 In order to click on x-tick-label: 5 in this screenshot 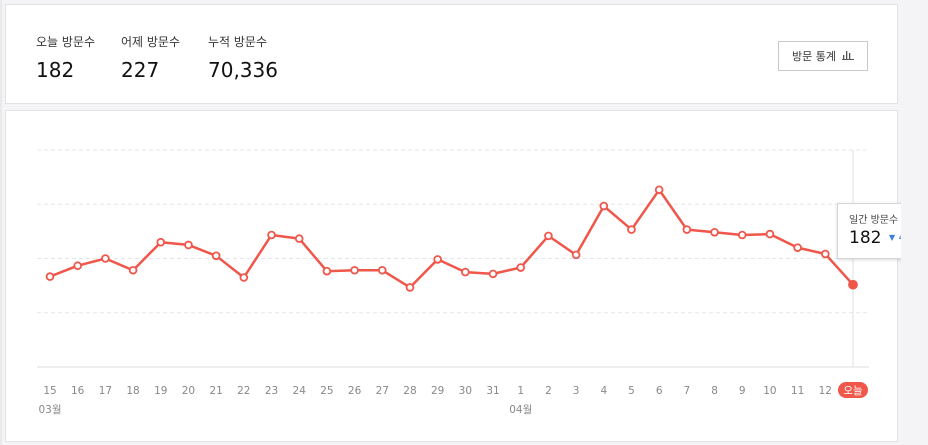, I will do `click(631, 391)`.